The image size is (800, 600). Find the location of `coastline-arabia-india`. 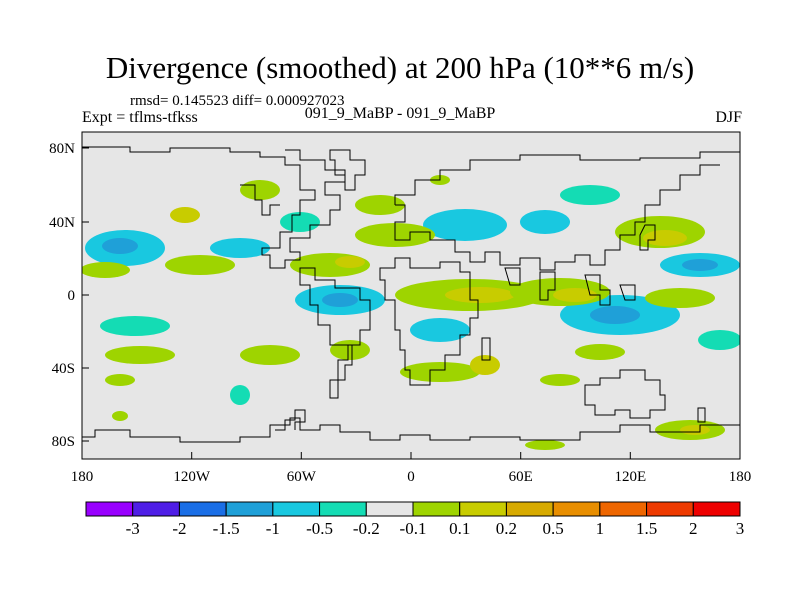

coastline-arabia-india is located at coordinates (530, 284).